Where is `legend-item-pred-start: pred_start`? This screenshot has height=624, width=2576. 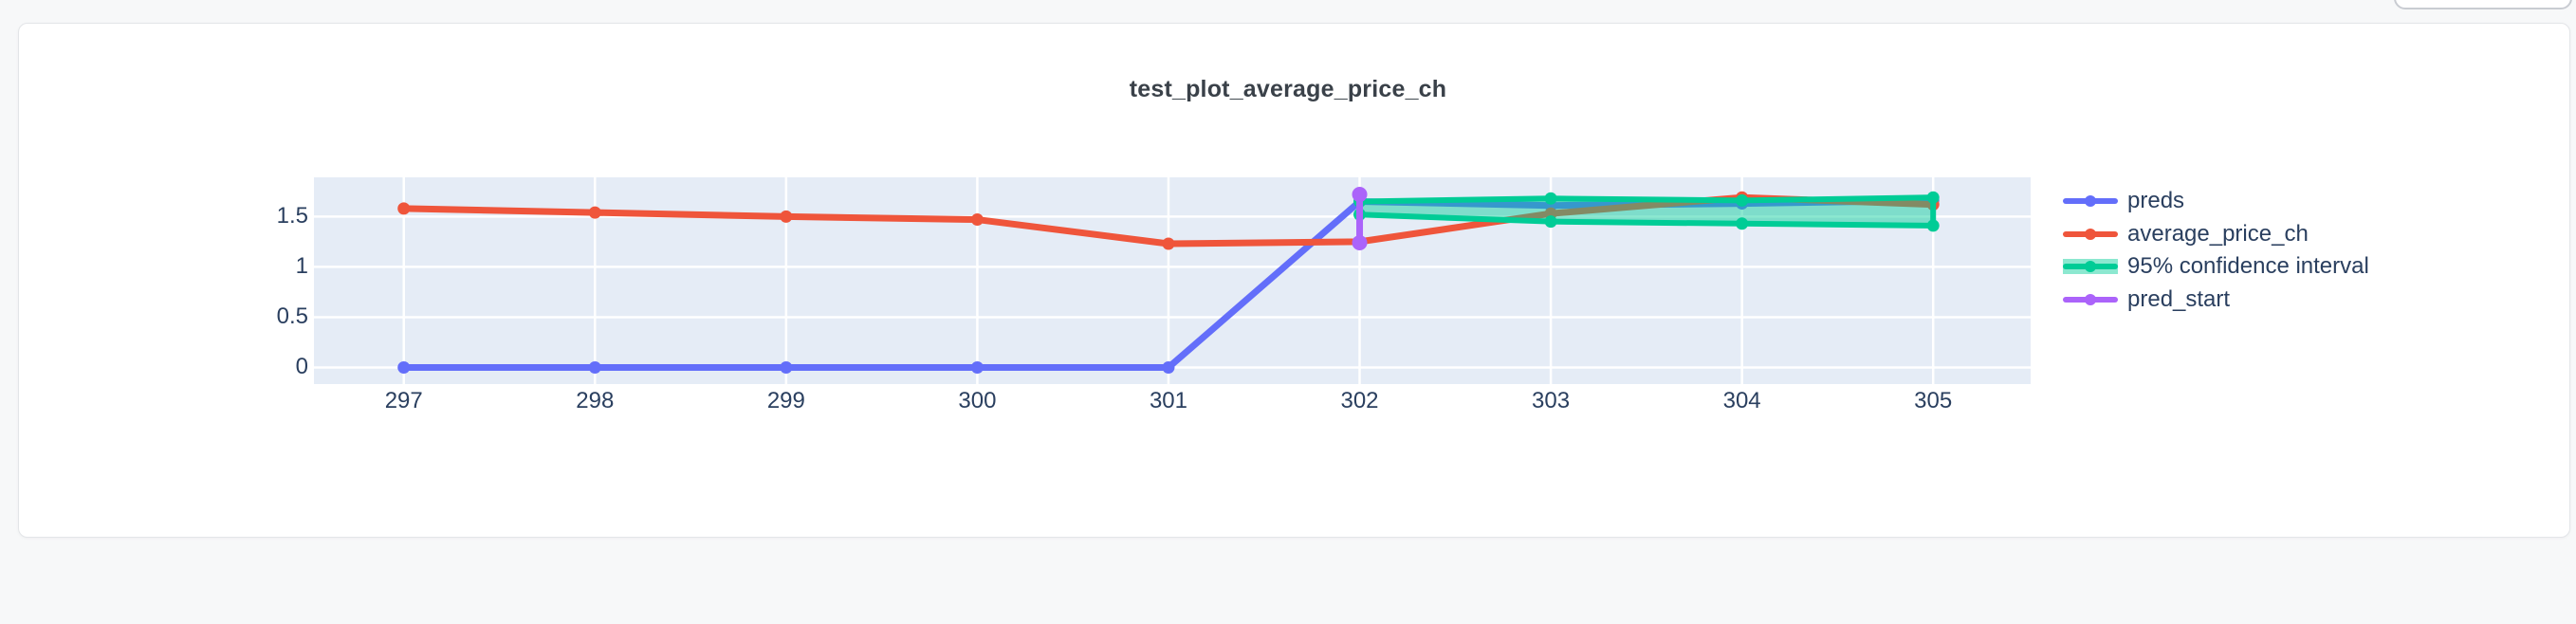 legend-item-pred-start: pred_start is located at coordinates (2216, 301).